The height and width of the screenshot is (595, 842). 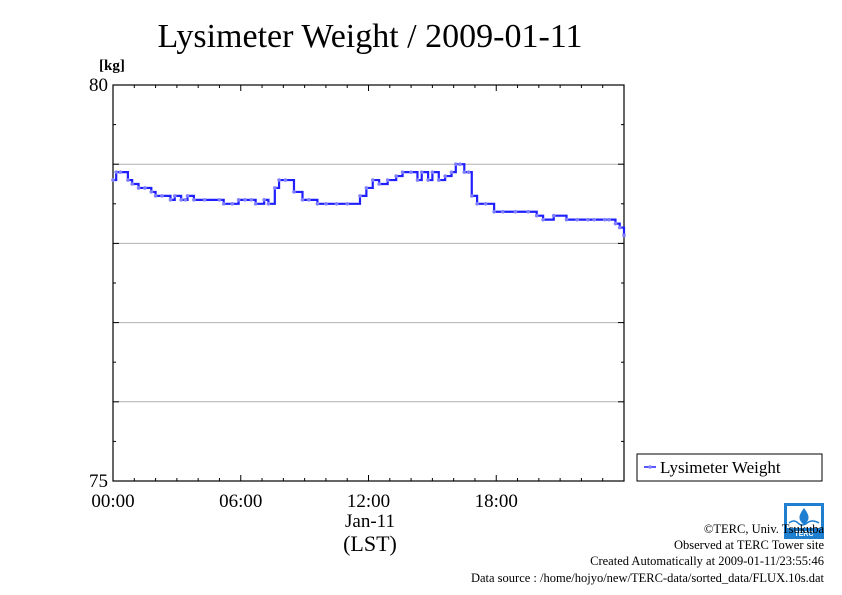 What do you see at coordinates (496, 501) in the screenshot?
I see `x-tick-label: 18:00` at bounding box center [496, 501].